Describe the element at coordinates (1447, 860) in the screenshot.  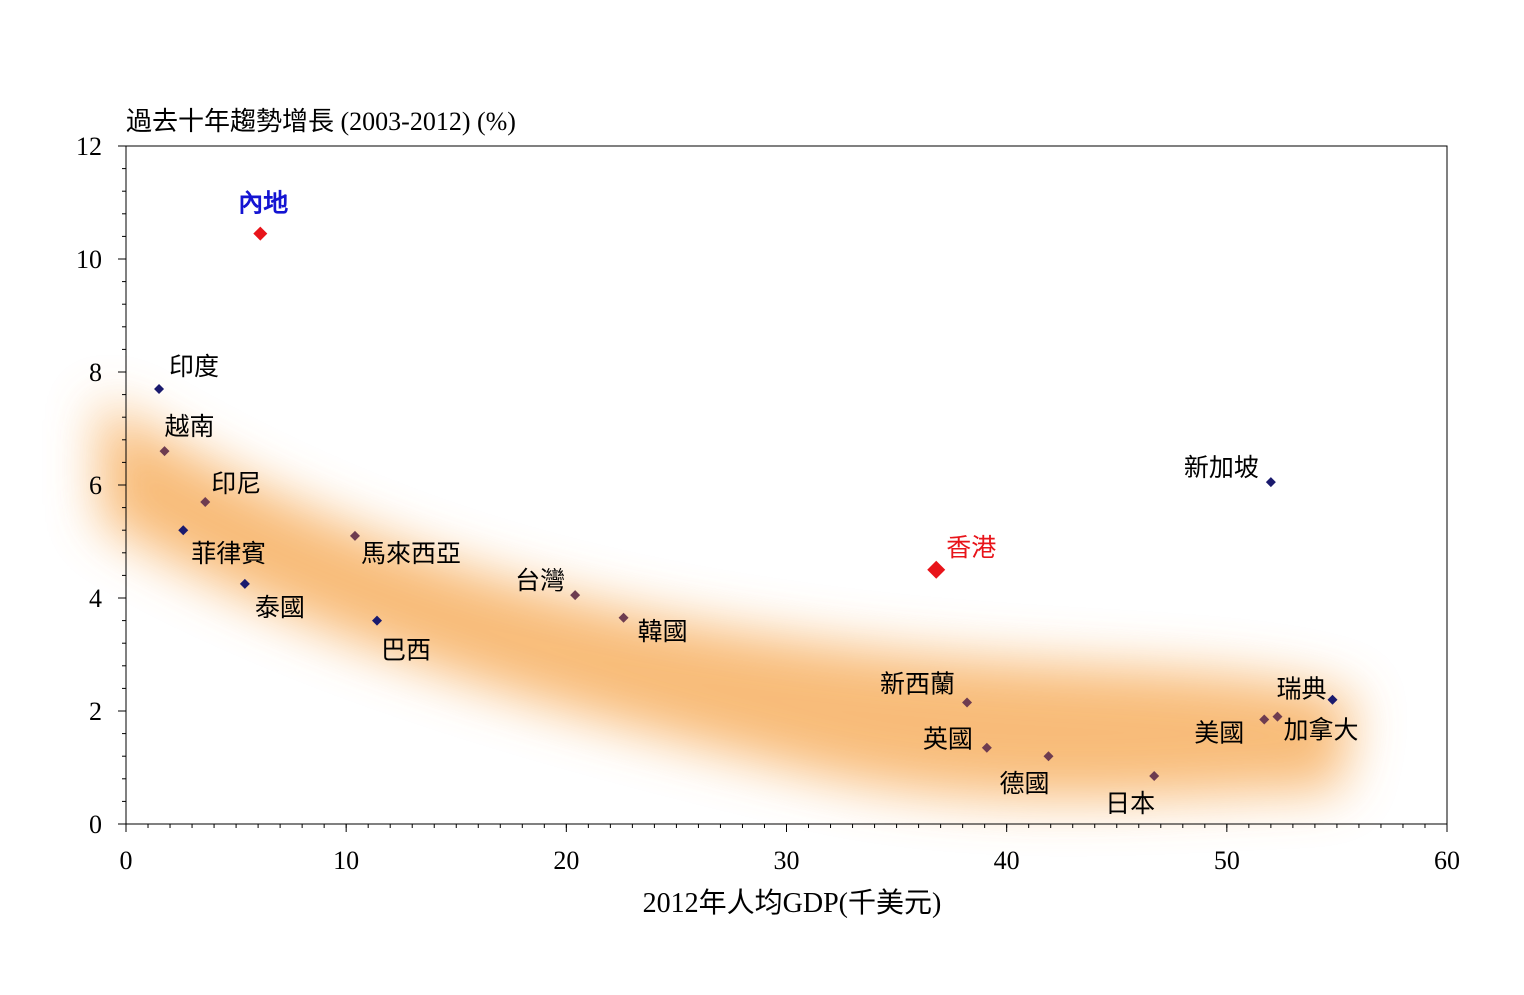
I see `x-tick-label: 60` at that location.